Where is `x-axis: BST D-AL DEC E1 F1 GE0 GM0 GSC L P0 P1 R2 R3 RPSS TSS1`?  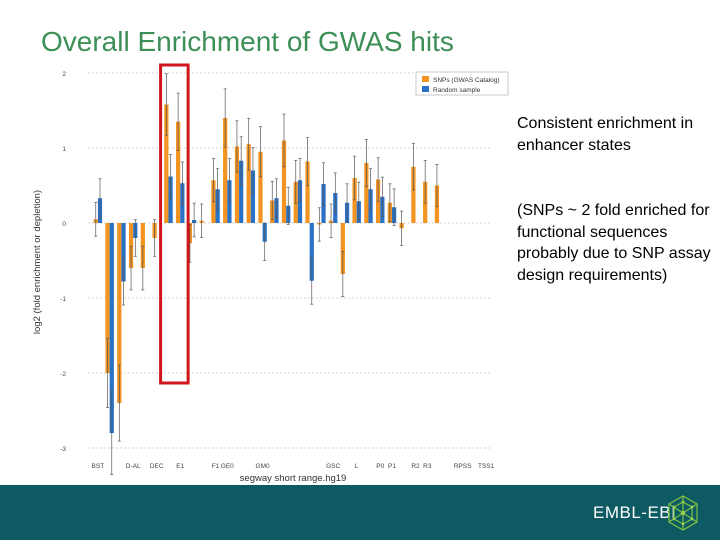 x-axis: BST D-AL DEC E1 F1 GE0 GM0 GSC L P0 P1 R2 R3 RPSS TSS1 is located at coordinates (293, 466).